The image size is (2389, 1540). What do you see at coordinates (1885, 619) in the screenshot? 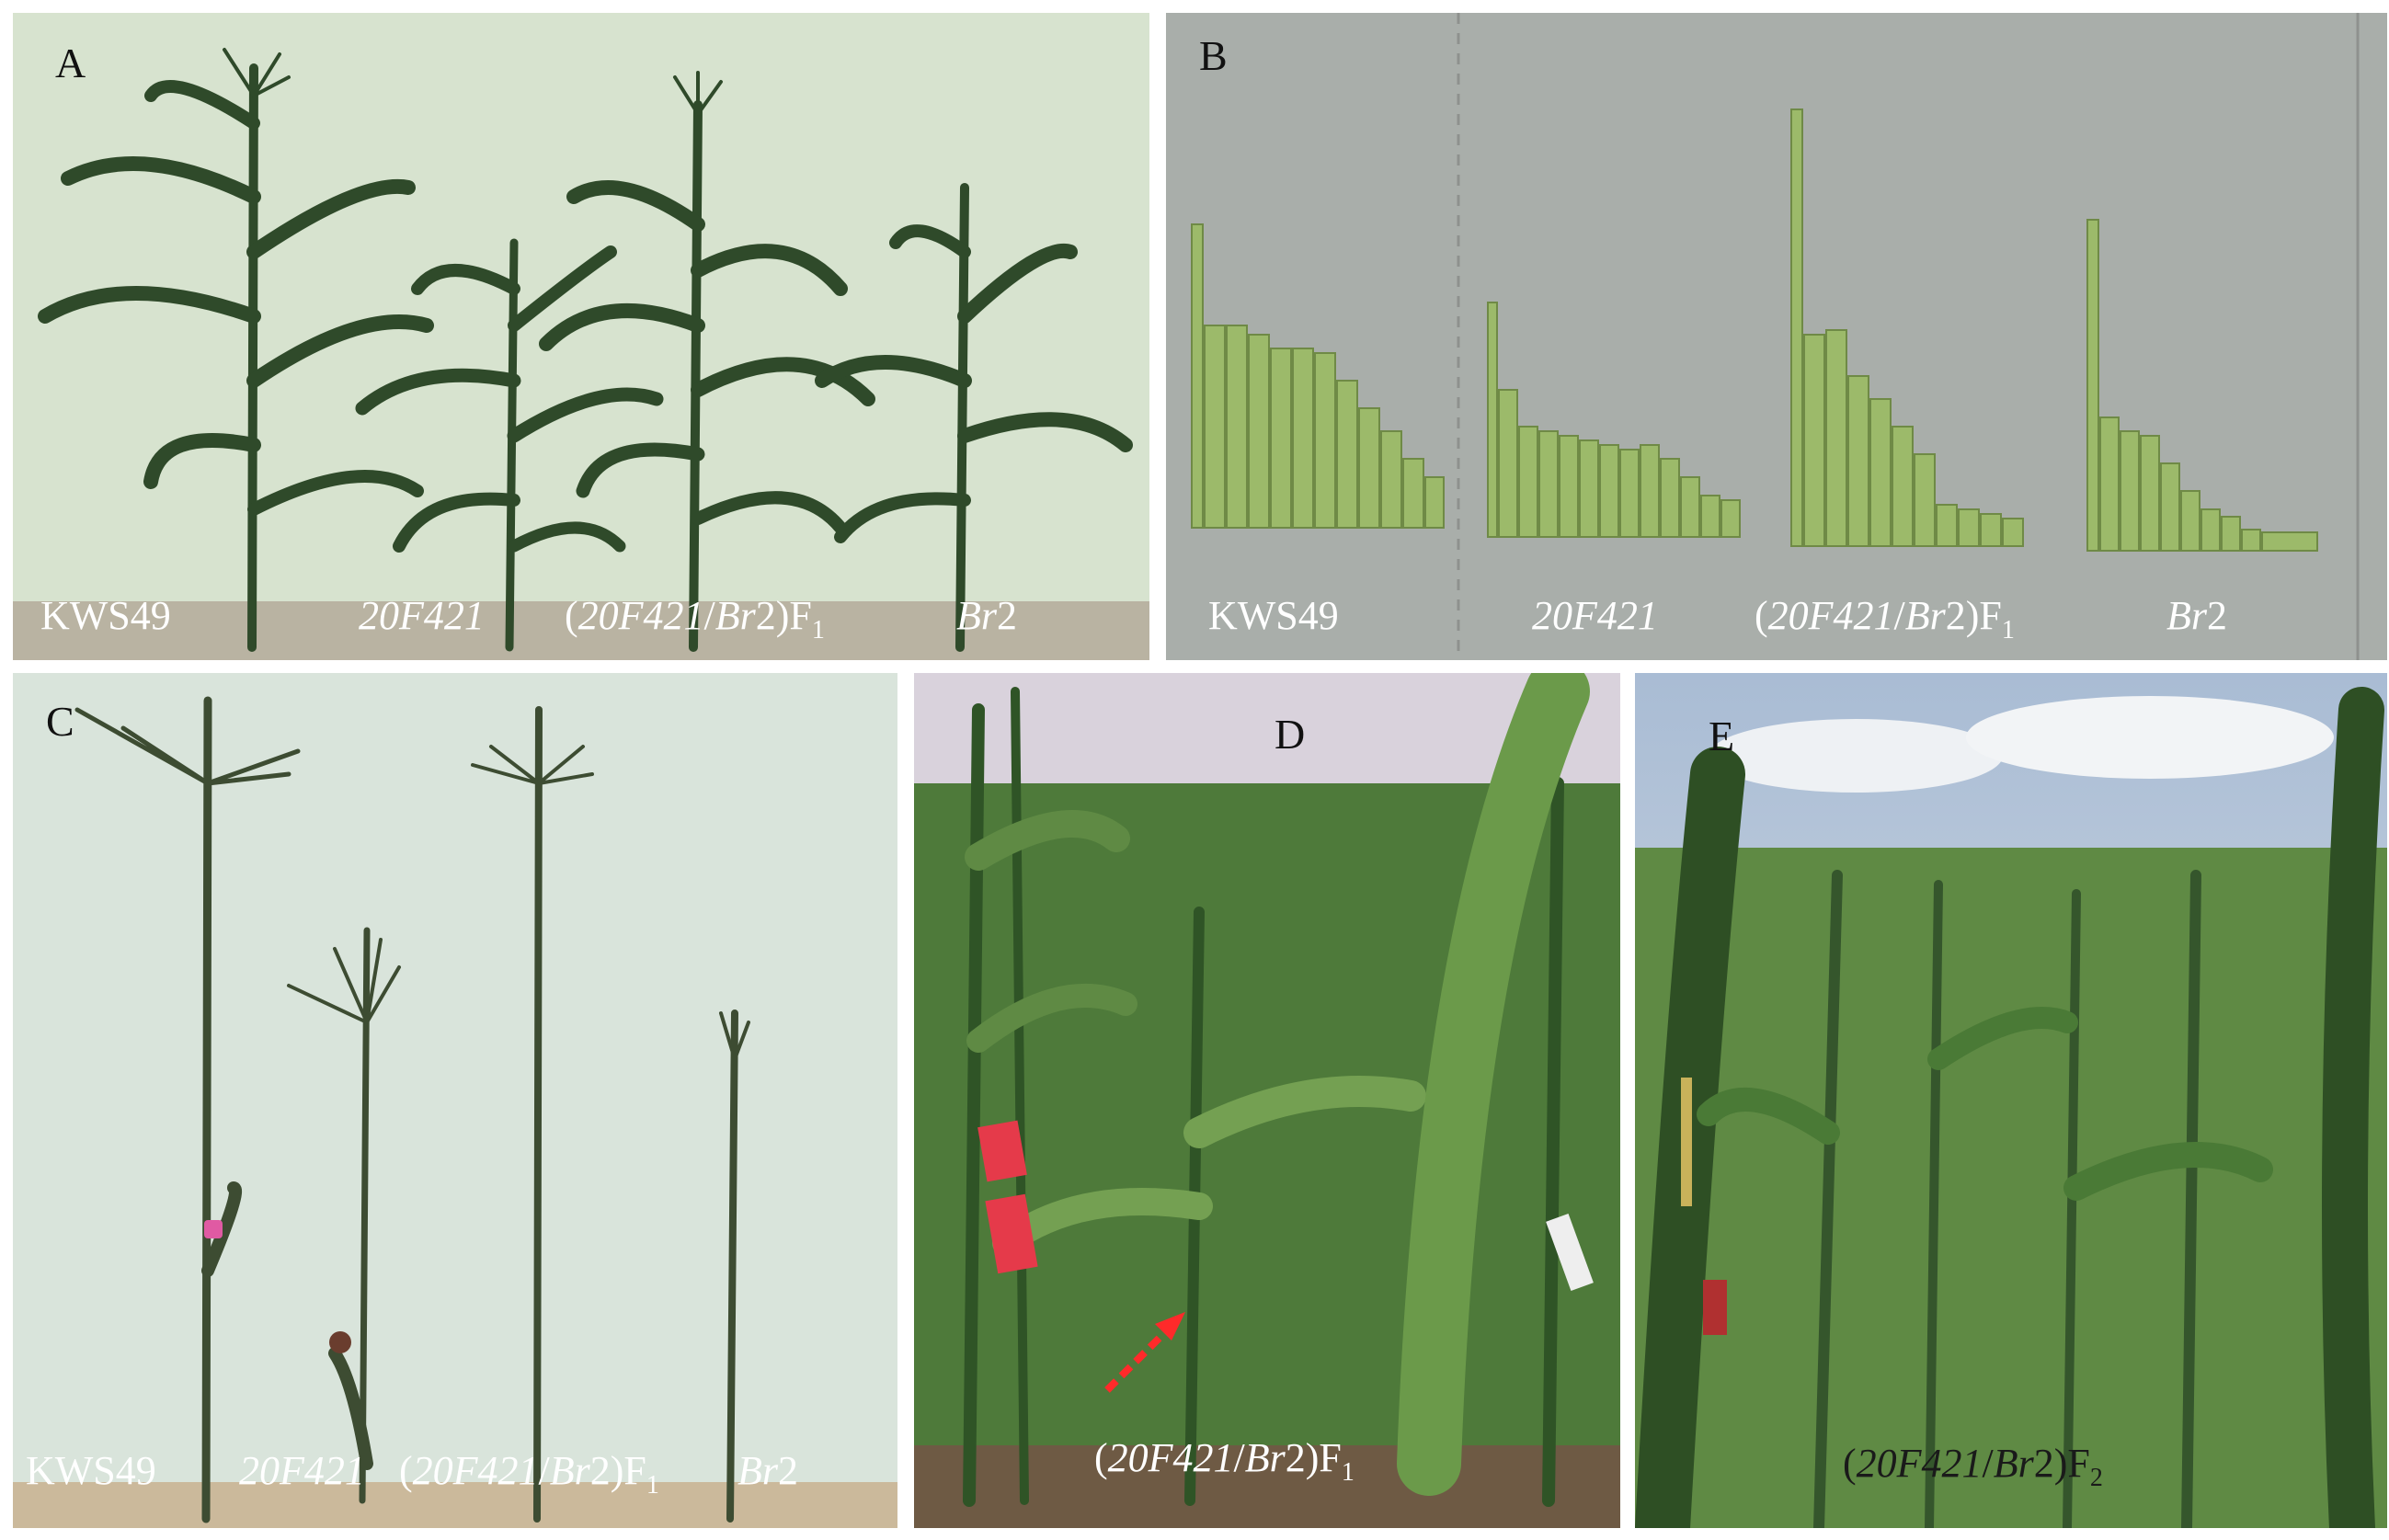
I see `panel-b-label-f1: (20F421/Br2)F1` at bounding box center [1885, 619].